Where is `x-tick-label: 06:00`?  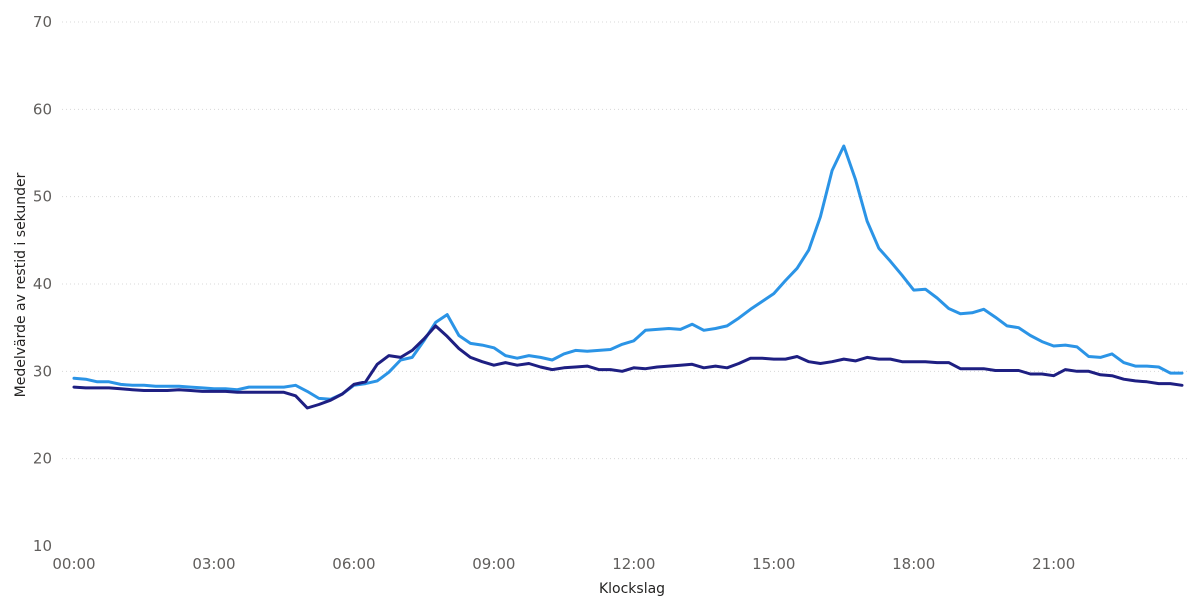
x-tick-label: 06:00 is located at coordinates (353, 564).